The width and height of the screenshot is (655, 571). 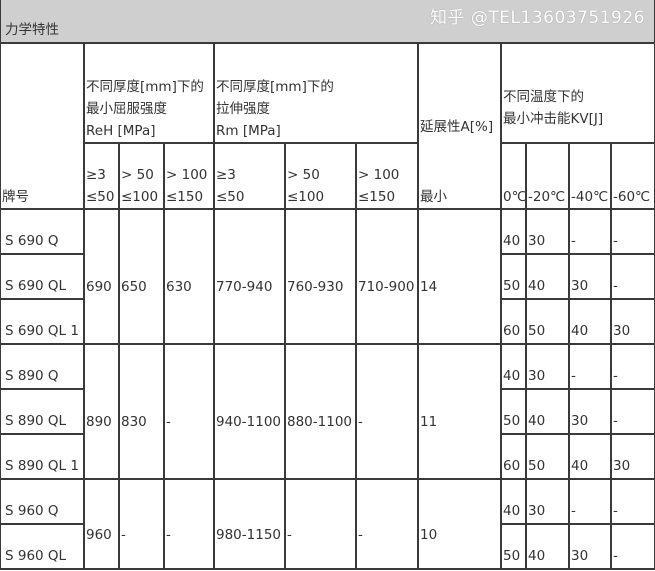 I want to click on table-row: S 890 QL 1 60 50 40 30, so click(x=327, y=456).